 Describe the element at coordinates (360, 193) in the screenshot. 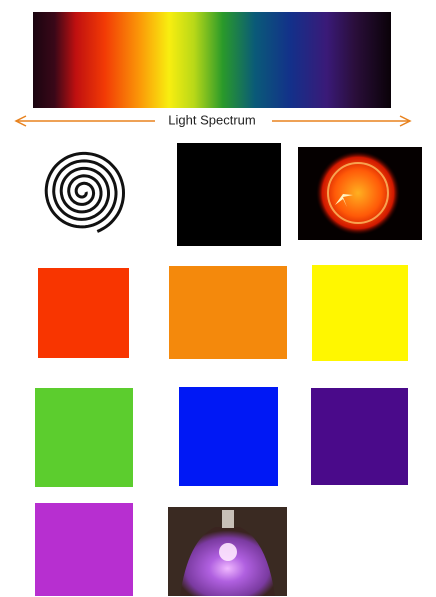

I see `sun-image` at that location.